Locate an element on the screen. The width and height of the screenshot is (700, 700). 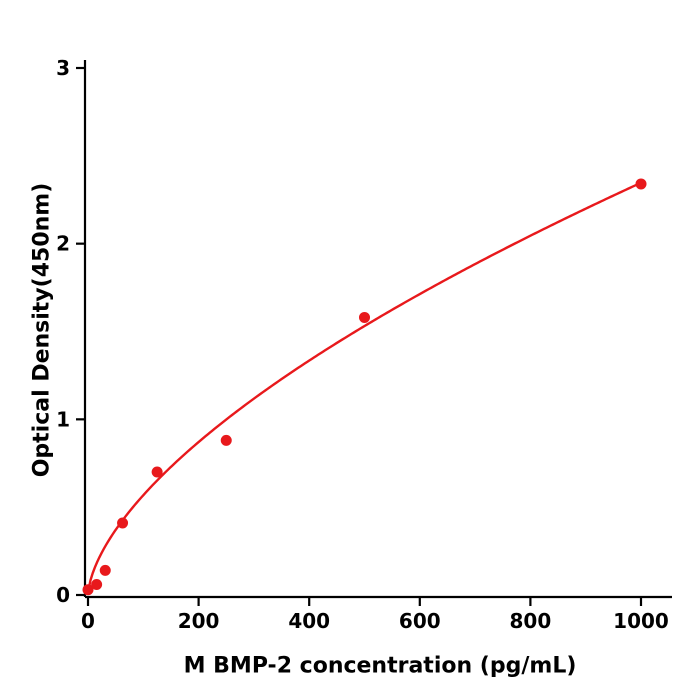
x-tick-label: 800 is located at coordinates (531, 621).